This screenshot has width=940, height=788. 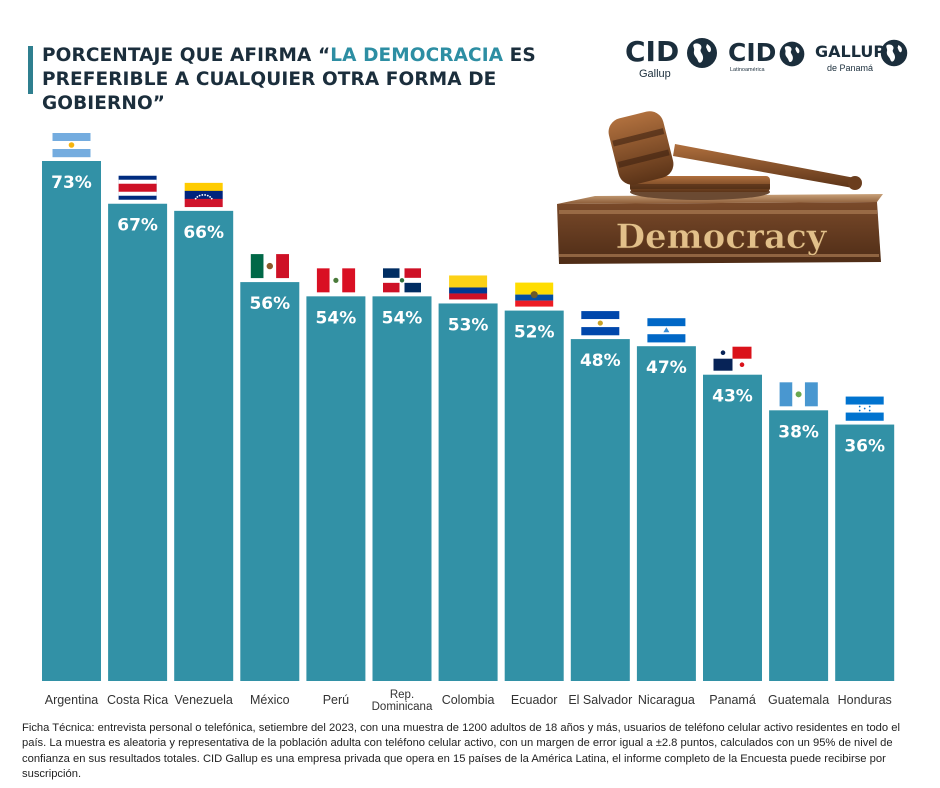 I want to click on panama-flag, so click(x=732, y=358).